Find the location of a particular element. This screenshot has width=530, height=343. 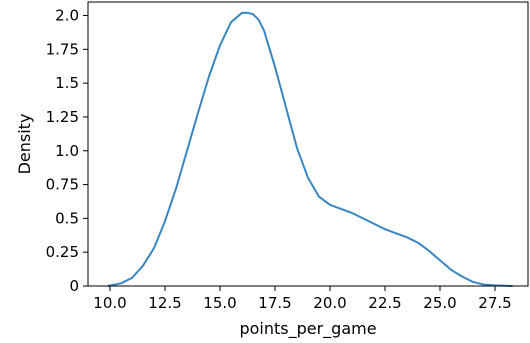

x-tick-label: 12.5 is located at coordinates (164, 303).